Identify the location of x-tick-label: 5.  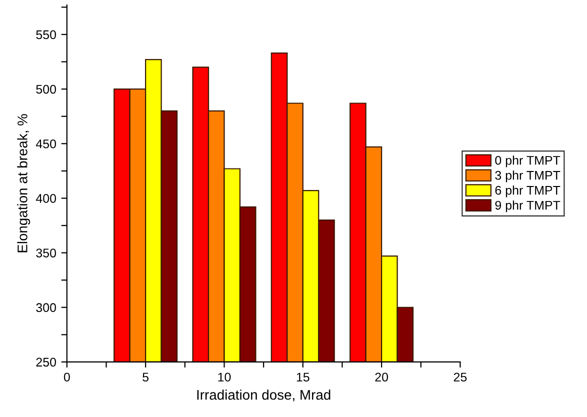
(145, 377).